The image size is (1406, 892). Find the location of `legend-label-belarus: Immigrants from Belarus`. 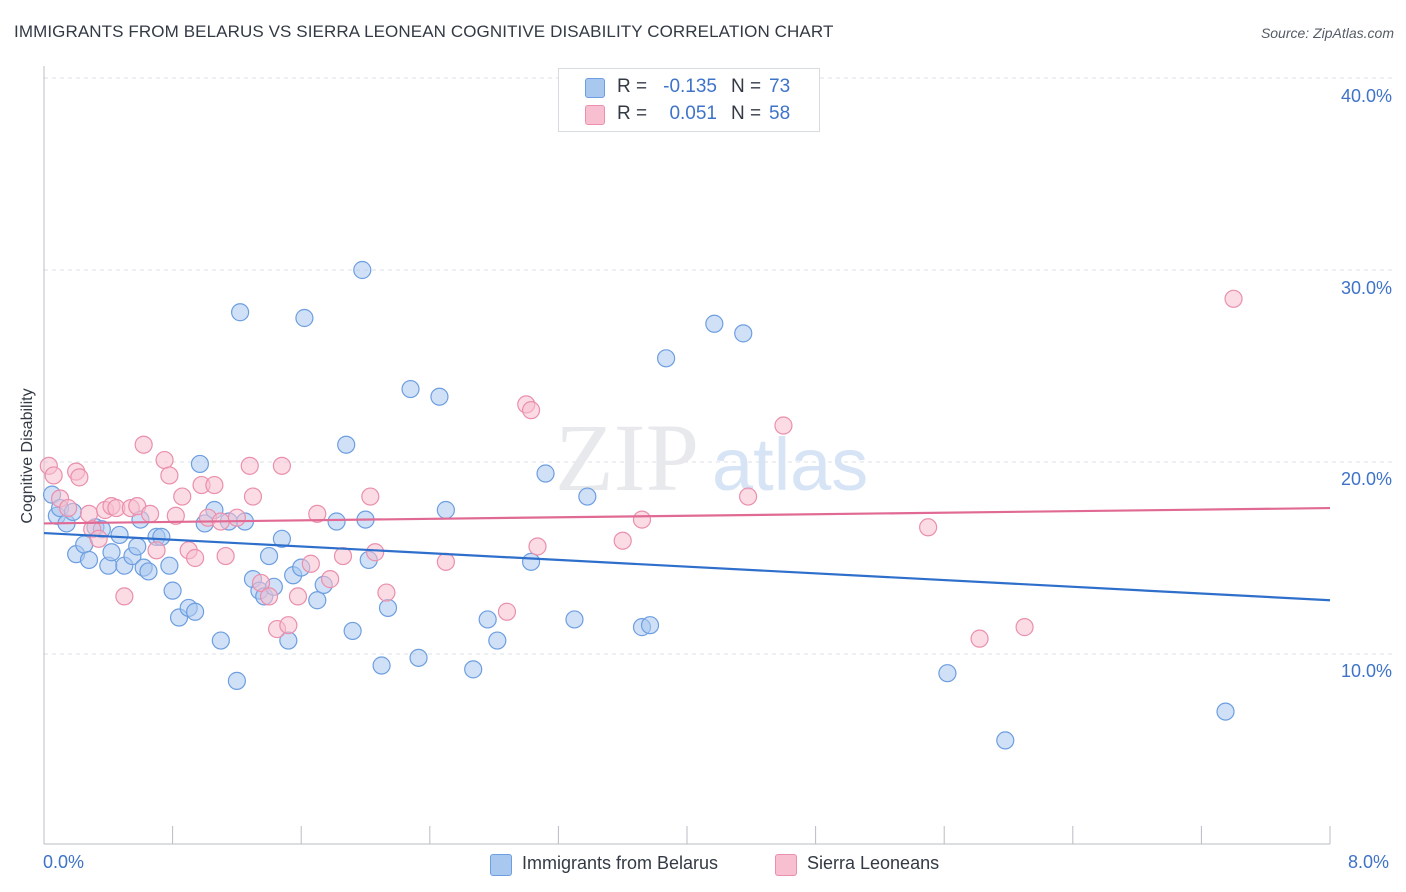

legend-label-belarus: Immigrants from Belarus is located at coordinates (620, 863).